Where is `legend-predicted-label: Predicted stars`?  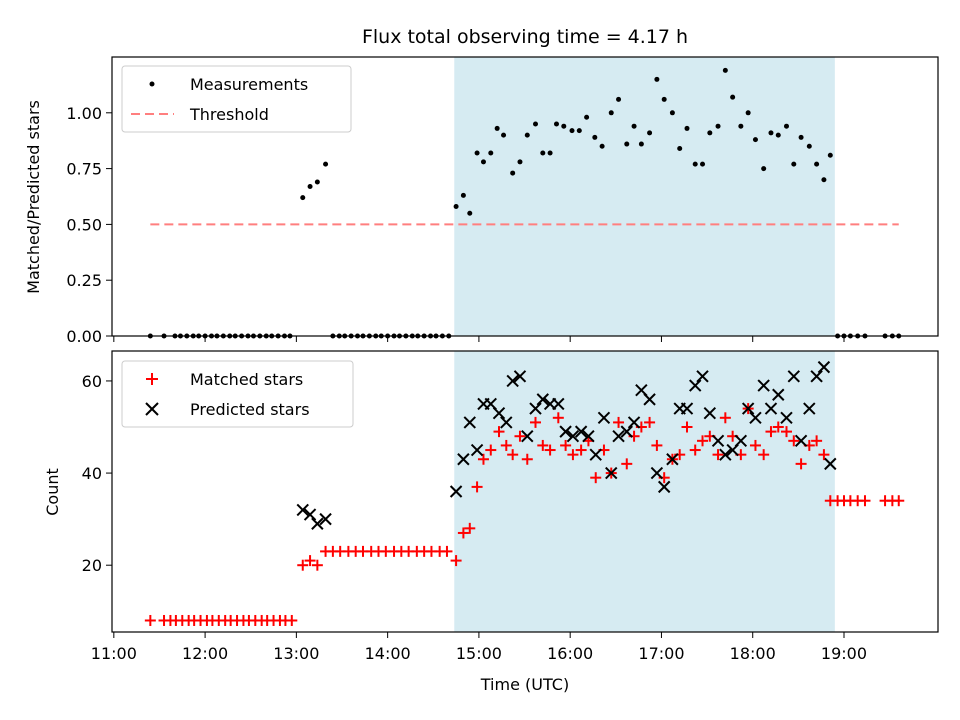
legend-predicted-label: Predicted stars is located at coordinates (250, 409).